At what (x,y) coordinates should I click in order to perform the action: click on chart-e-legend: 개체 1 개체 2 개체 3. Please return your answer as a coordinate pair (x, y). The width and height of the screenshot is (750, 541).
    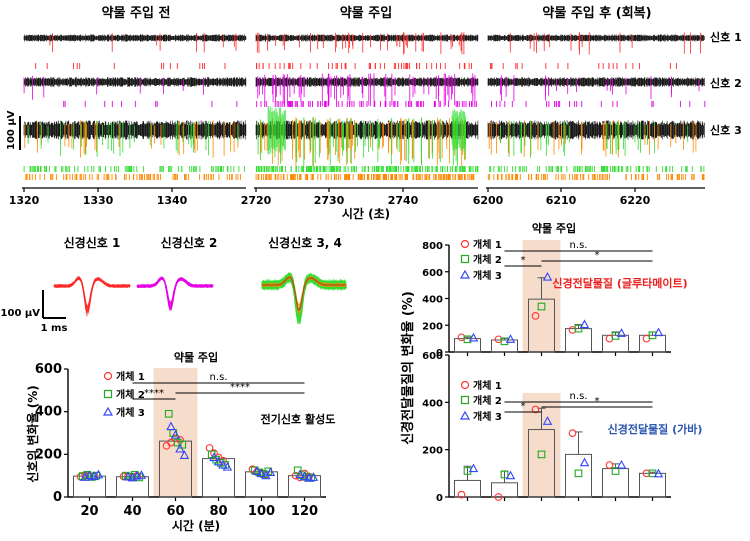
    Looking at the image, I should click on (480, 401).